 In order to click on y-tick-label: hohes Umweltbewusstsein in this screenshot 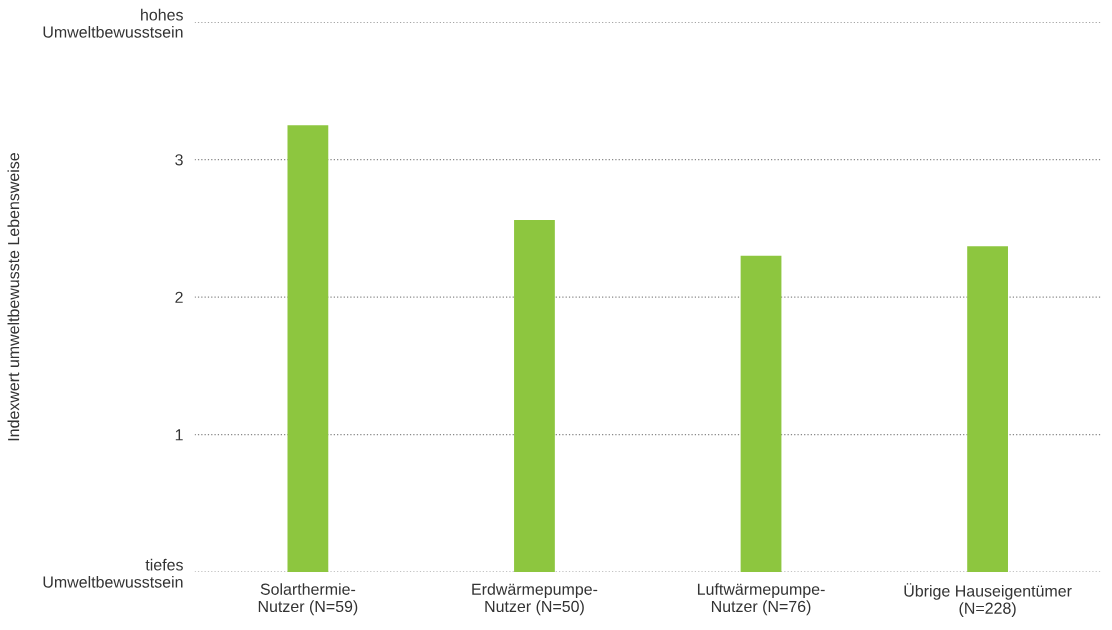, I will do `click(113, 23)`.